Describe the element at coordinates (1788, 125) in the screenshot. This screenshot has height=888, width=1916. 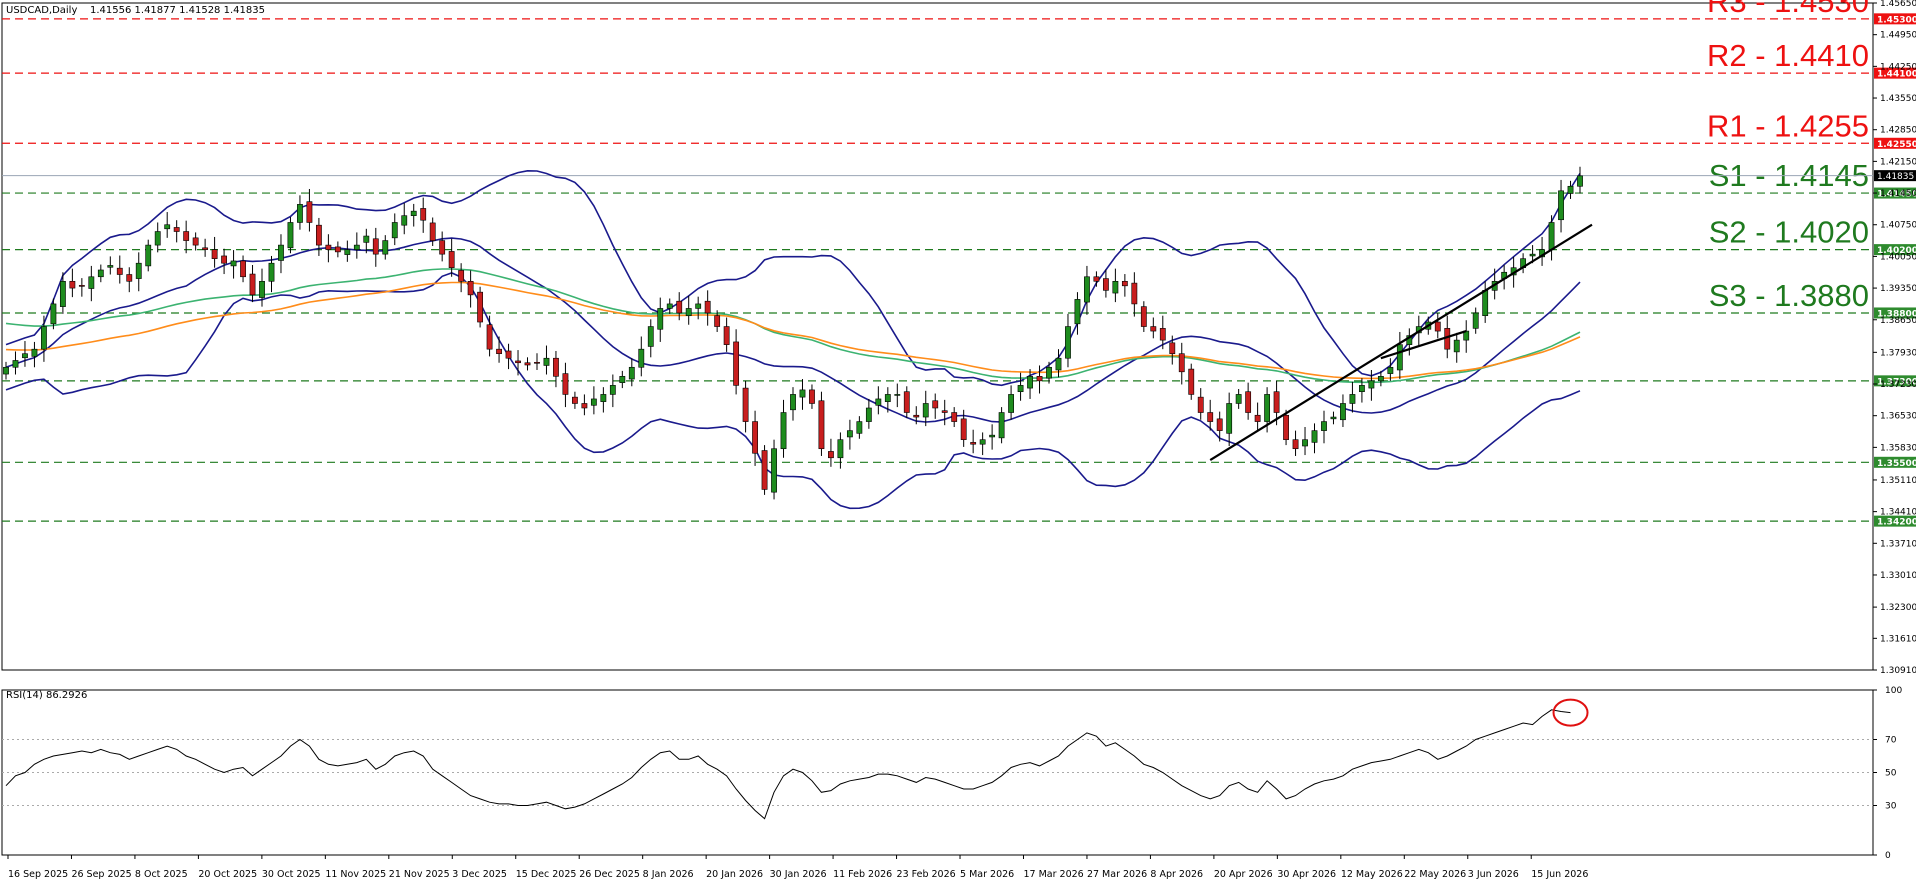
I see `level-label-r1: R1 - 1.4255` at that location.